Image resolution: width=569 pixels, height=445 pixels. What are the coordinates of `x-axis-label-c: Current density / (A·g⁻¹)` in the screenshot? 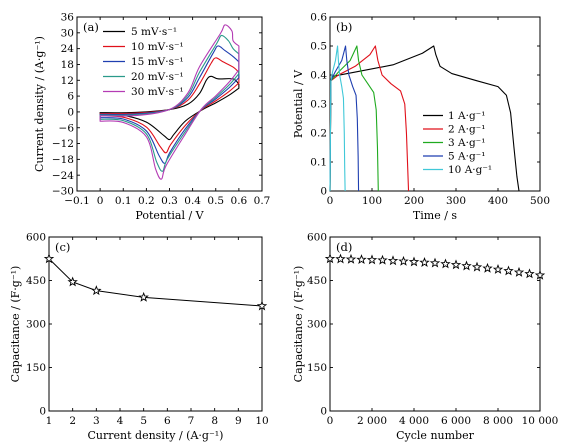 It's located at (156, 435).